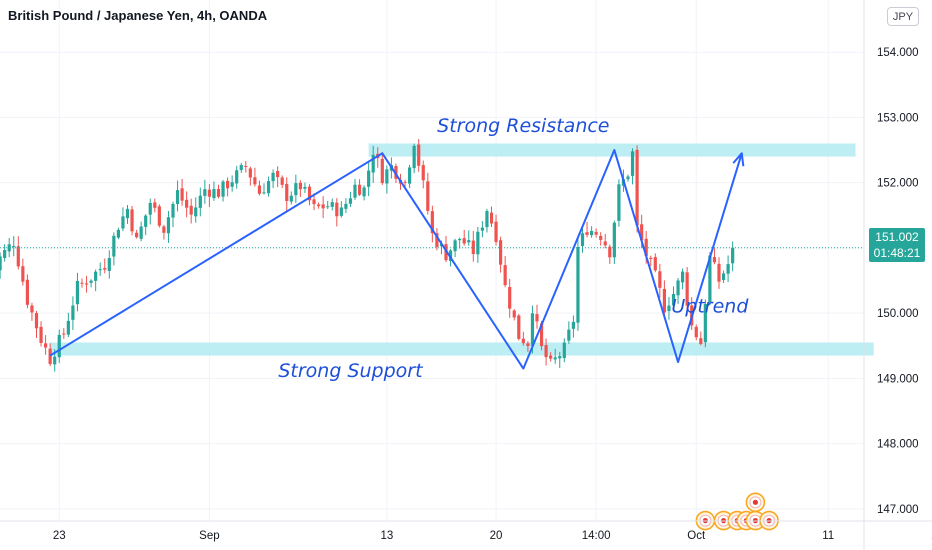 The image size is (932, 550). I want to click on annotation-label: Strong Support, so click(351, 371).